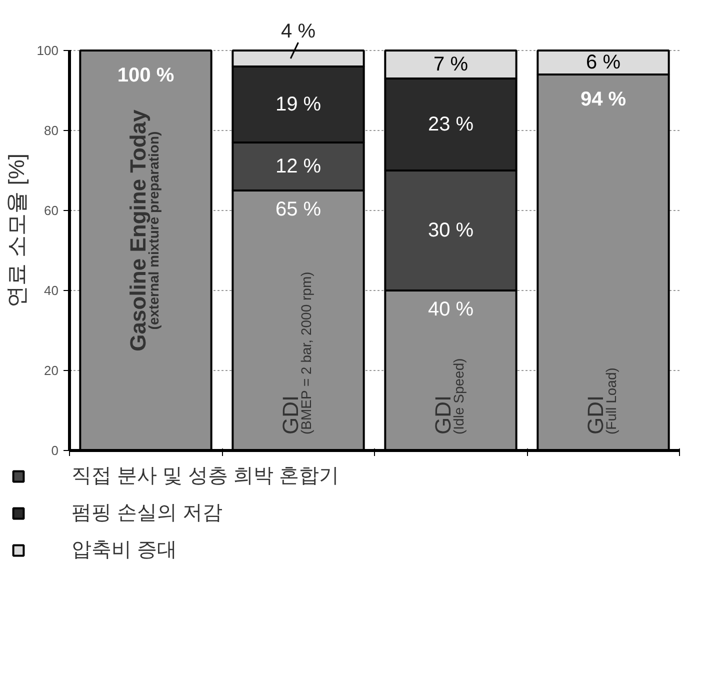 This screenshot has height=697, width=714. What do you see at coordinates (146, 513) in the screenshot?
I see `legend-label: 펌핑 손실의 저감` at bounding box center [146, 513].